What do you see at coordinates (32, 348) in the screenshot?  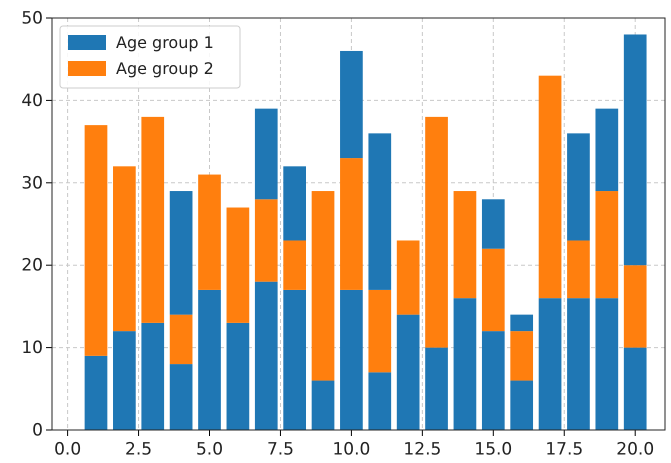 I see `y-tick-label: 10` at bounding box center [32, 348].